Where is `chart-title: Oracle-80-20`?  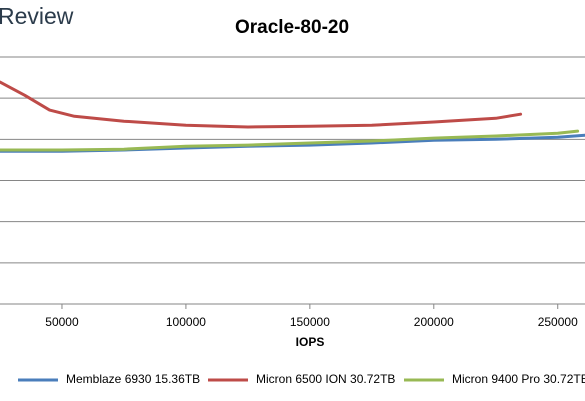 chart-title: Oracle-80-20 is located at coordinates (292, 27).